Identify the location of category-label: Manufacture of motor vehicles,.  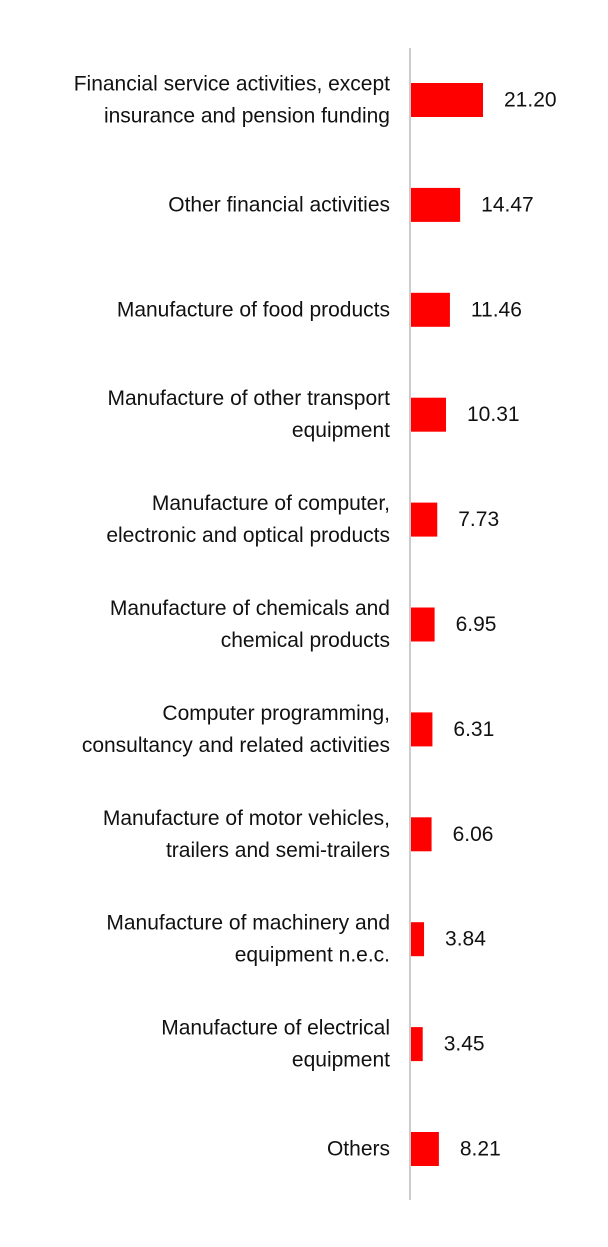
(246, 818).